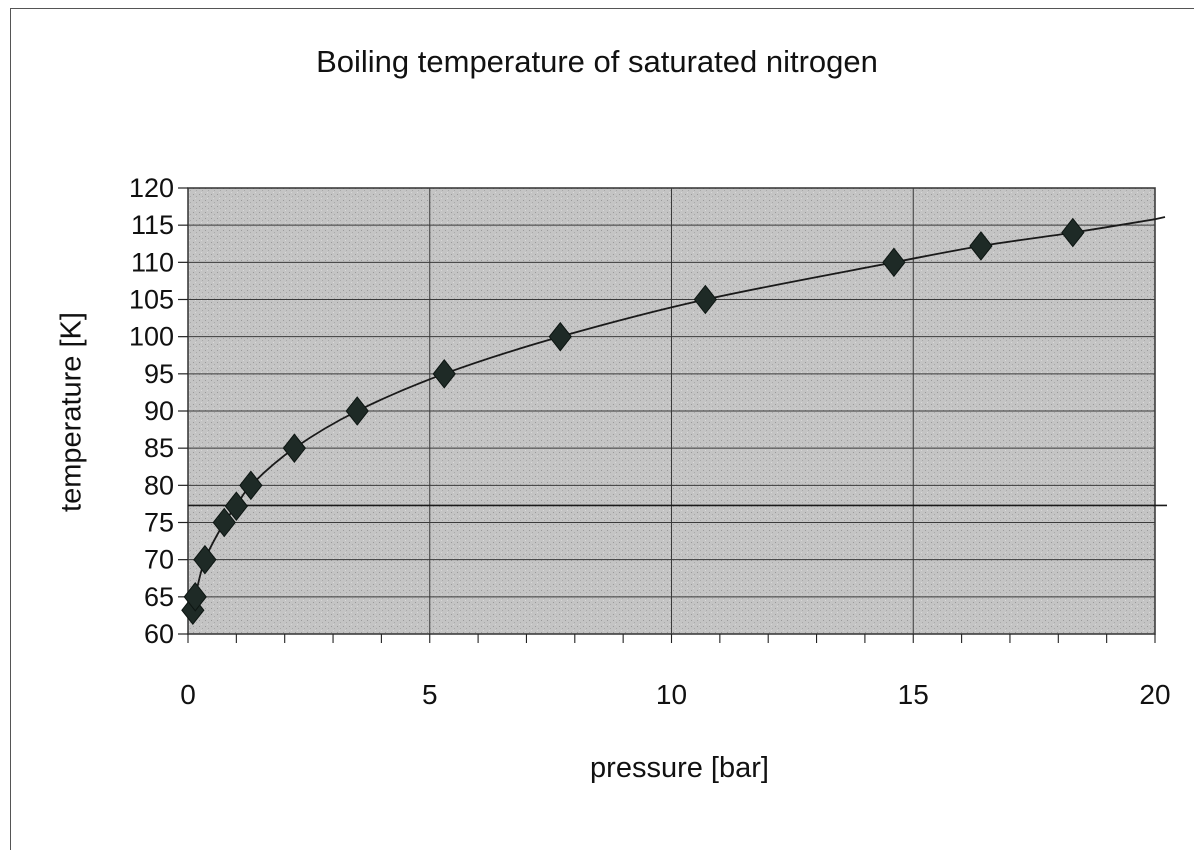 The height and width of the screenshot is (850, 1194). What do you see at coordinates (675, 672) in the screenshot?
I see `x-axis-ticks: 0 5 10 15 20` at bounding box center [675, 672].